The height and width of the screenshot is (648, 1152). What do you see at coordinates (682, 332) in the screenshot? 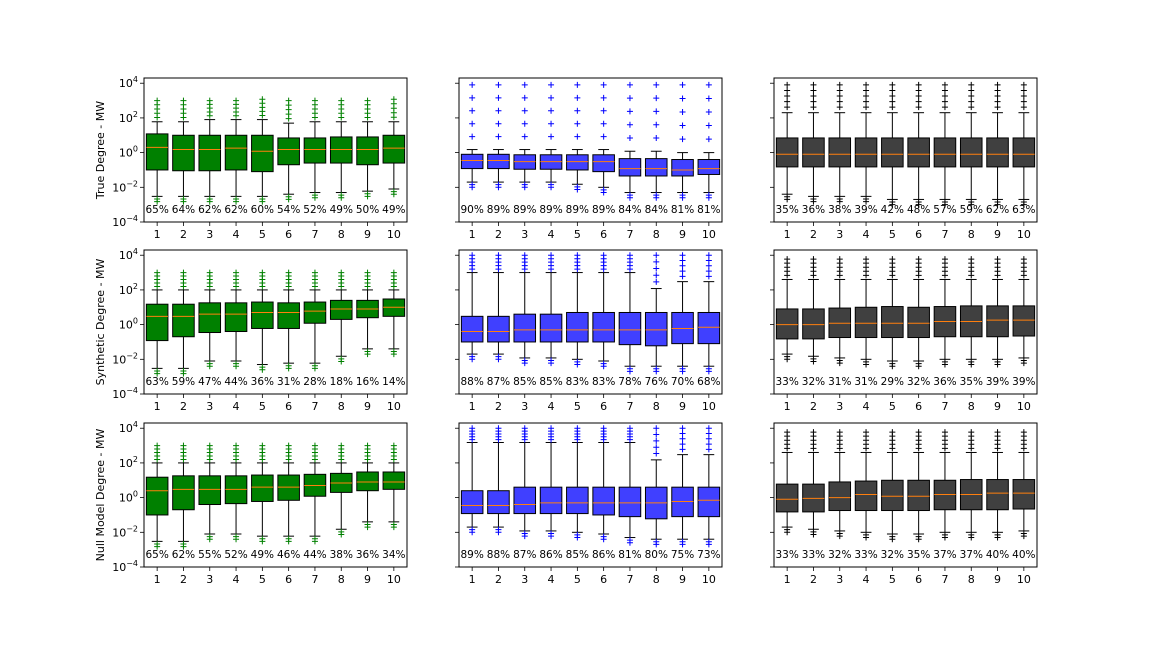
I see `box-9: 70% 9` at bounding box center [682, 332].